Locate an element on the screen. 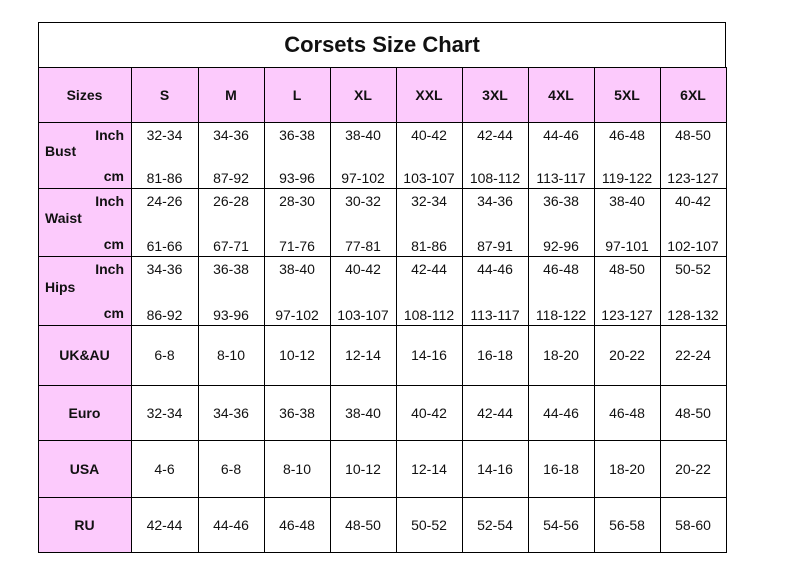 This screenshot has width=793, height=572. size-value: 52-54 is located at coordinates (495, 524).